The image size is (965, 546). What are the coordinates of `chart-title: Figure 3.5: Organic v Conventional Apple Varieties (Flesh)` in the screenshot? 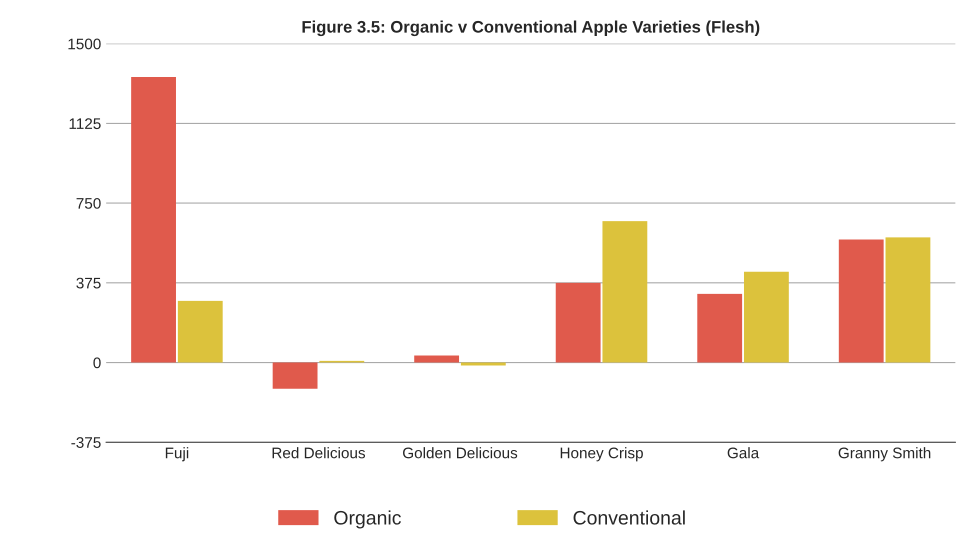 It's located at (531, 28).